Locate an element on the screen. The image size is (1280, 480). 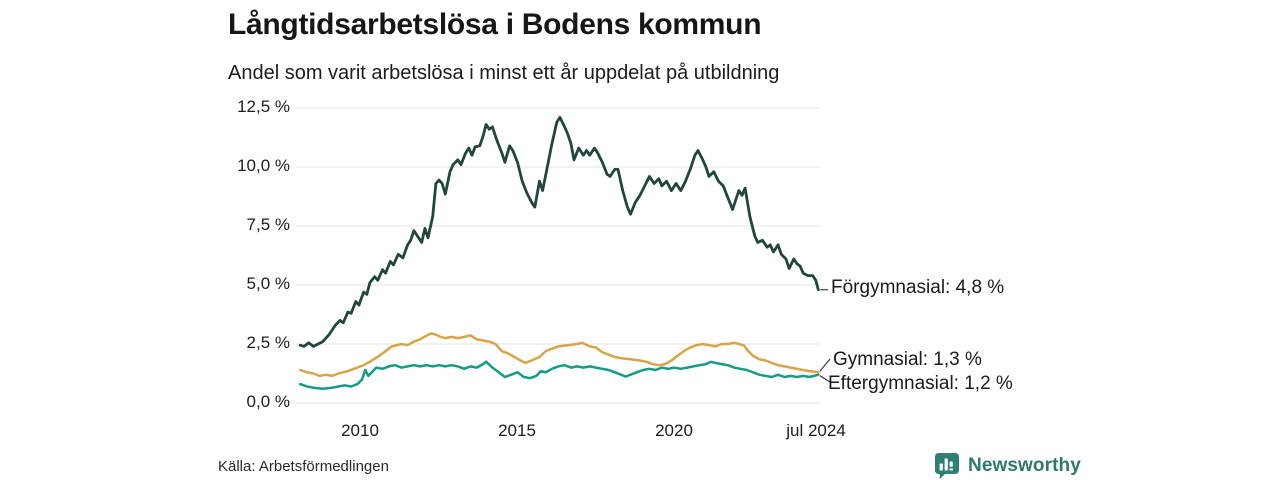
chart-title: Långtidsarbetslösa i Bodens kommun is located at coordinates (495, 24).